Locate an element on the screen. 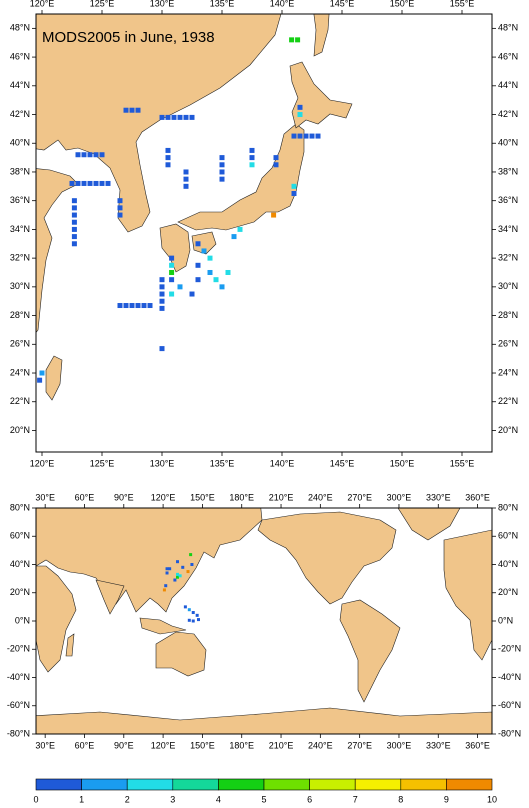 Image resolution: width=529 pixels, height=808 pixels. africa is located at coordinates (56, 619).